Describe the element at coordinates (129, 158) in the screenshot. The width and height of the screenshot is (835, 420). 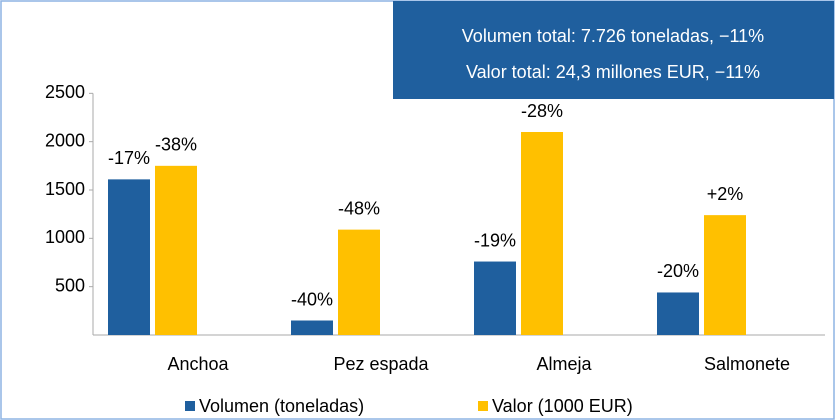
I see `change-label: -17%` at that location.